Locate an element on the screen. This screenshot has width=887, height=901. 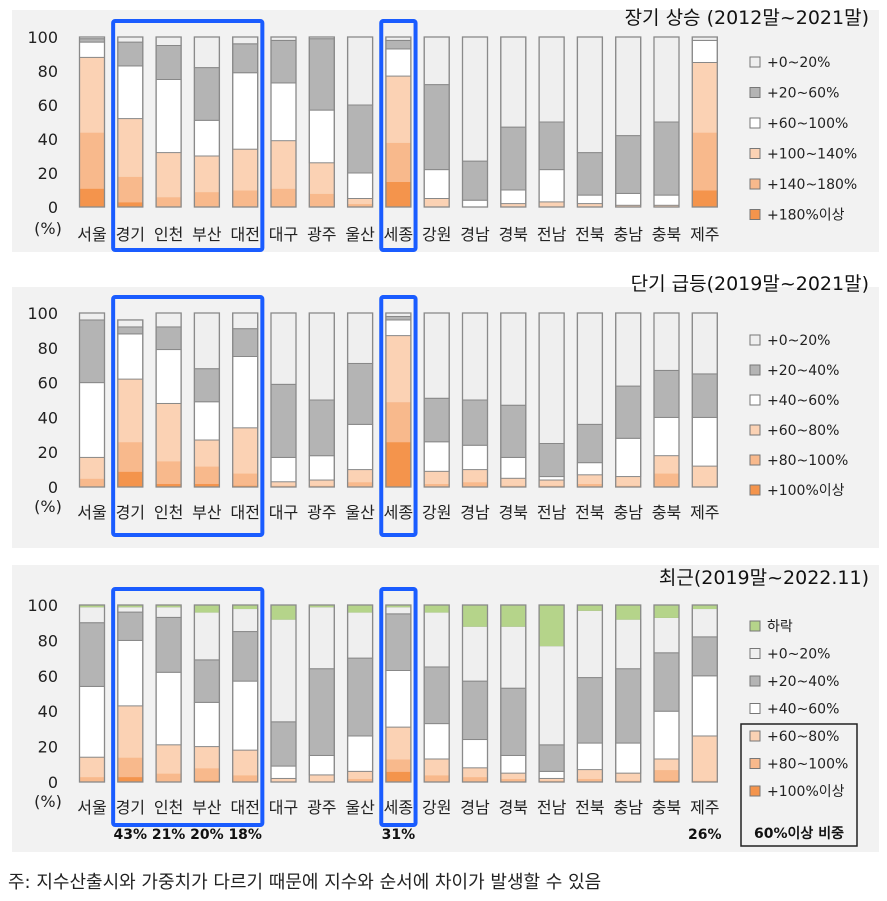
y-tick-label: 100 is located at coordinates (42, 605).